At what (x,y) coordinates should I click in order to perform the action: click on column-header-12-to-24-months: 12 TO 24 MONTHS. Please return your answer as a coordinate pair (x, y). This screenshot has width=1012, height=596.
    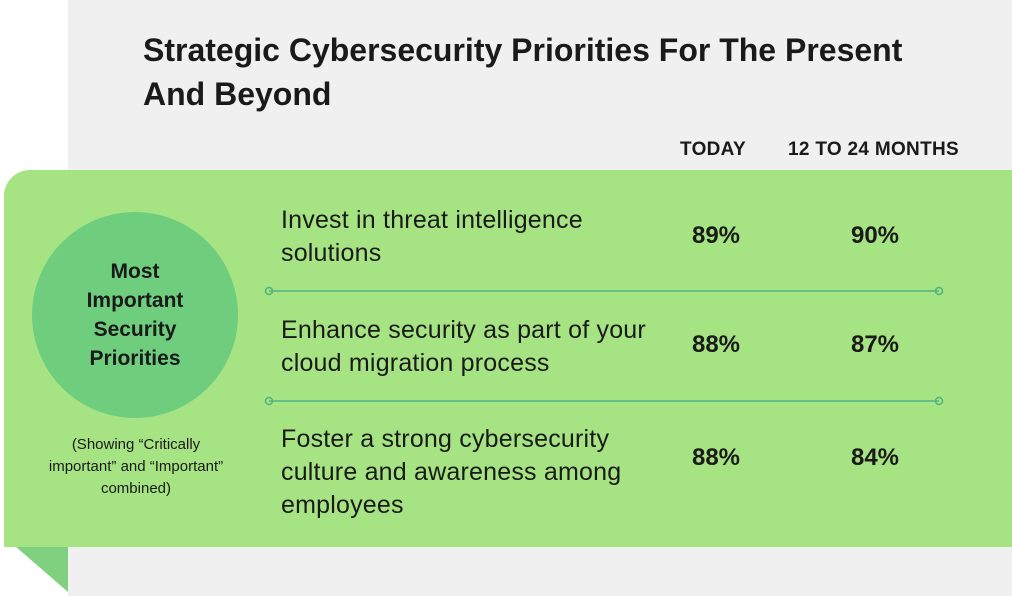
    Looking at the image, I should click on (873, 149).